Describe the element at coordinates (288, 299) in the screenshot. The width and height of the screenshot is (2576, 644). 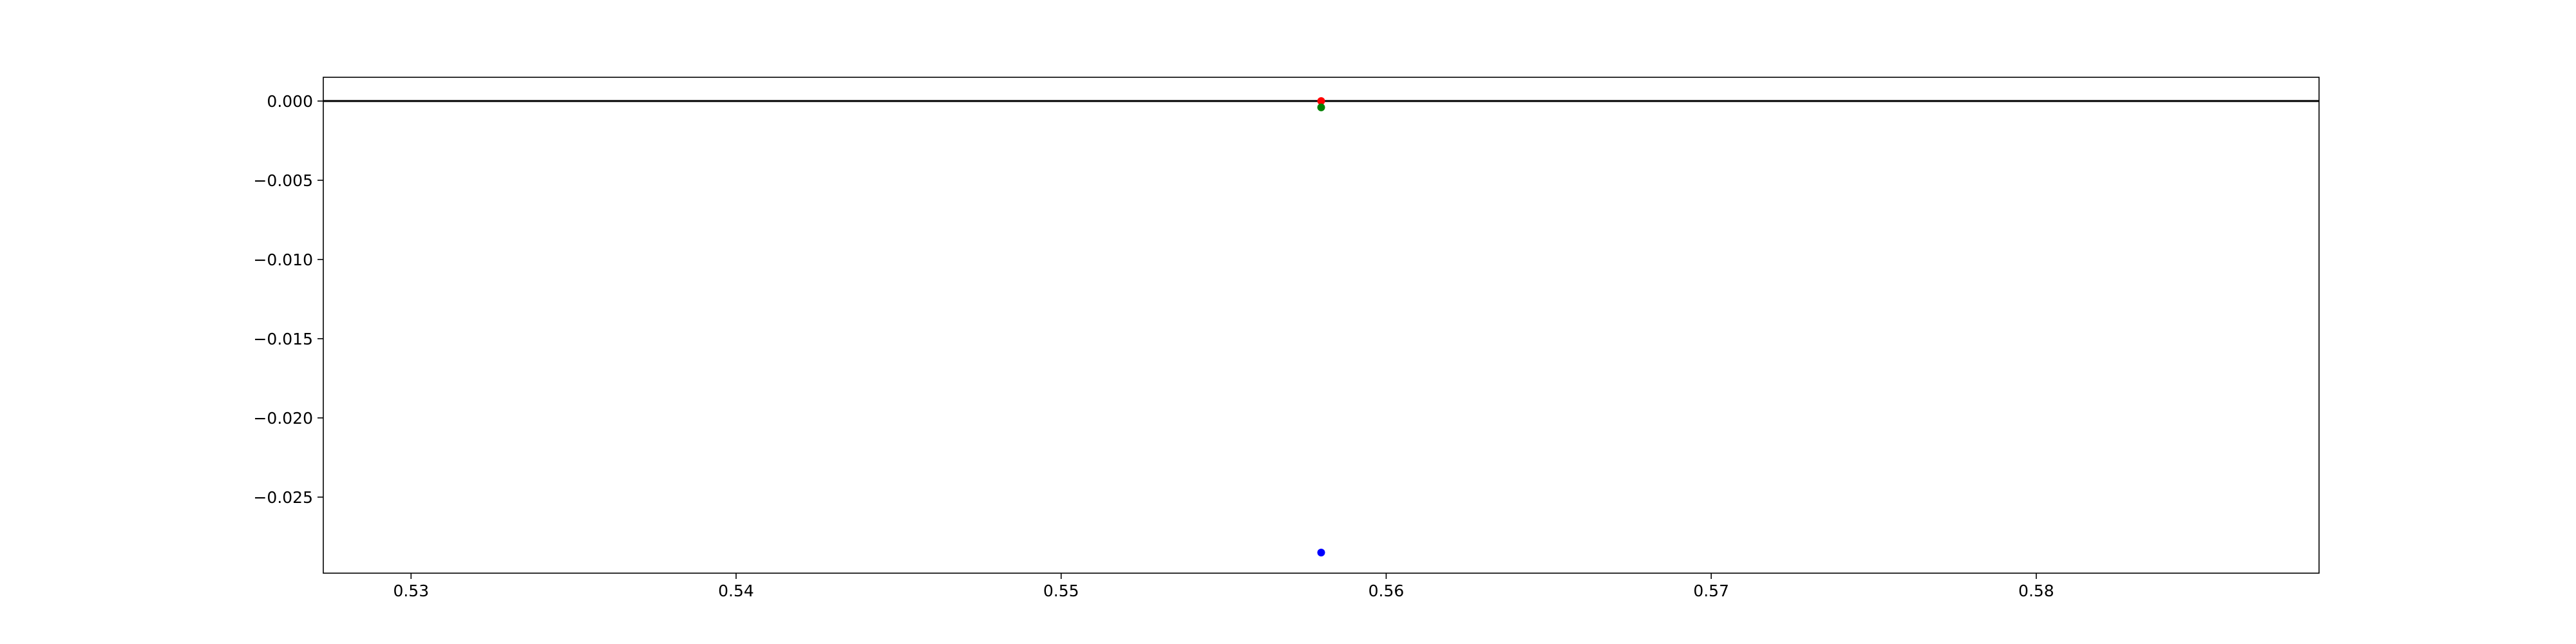
I see `y-axis: 0.000 −0.005 −0.010 −0.015 −0.020 −0.025` at that location.